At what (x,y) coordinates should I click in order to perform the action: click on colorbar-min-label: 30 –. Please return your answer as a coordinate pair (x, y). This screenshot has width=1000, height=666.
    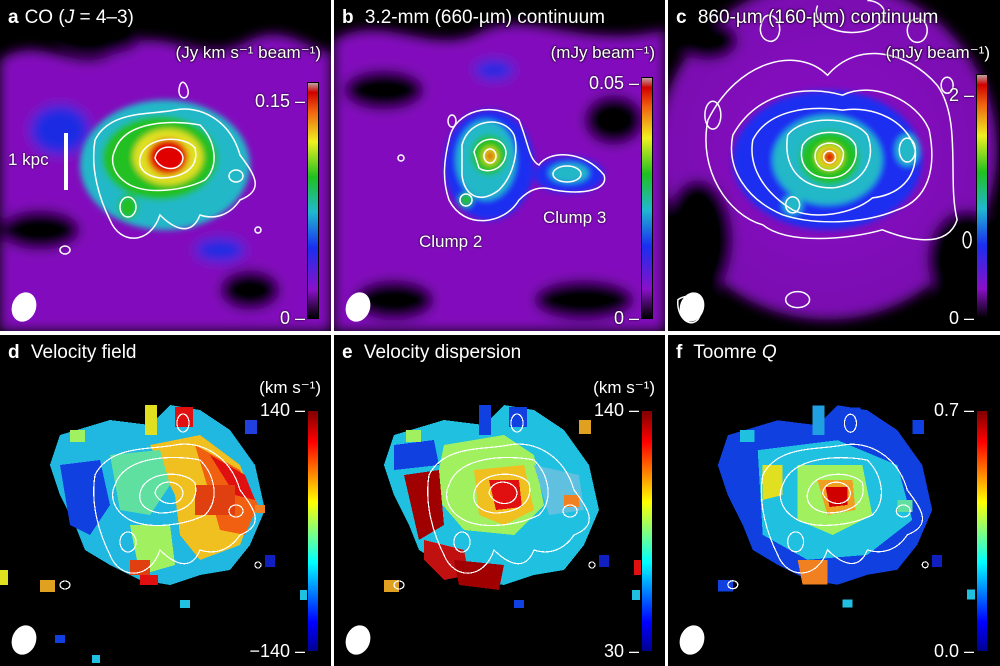
    Looking at the image, I should click on (621, 651).